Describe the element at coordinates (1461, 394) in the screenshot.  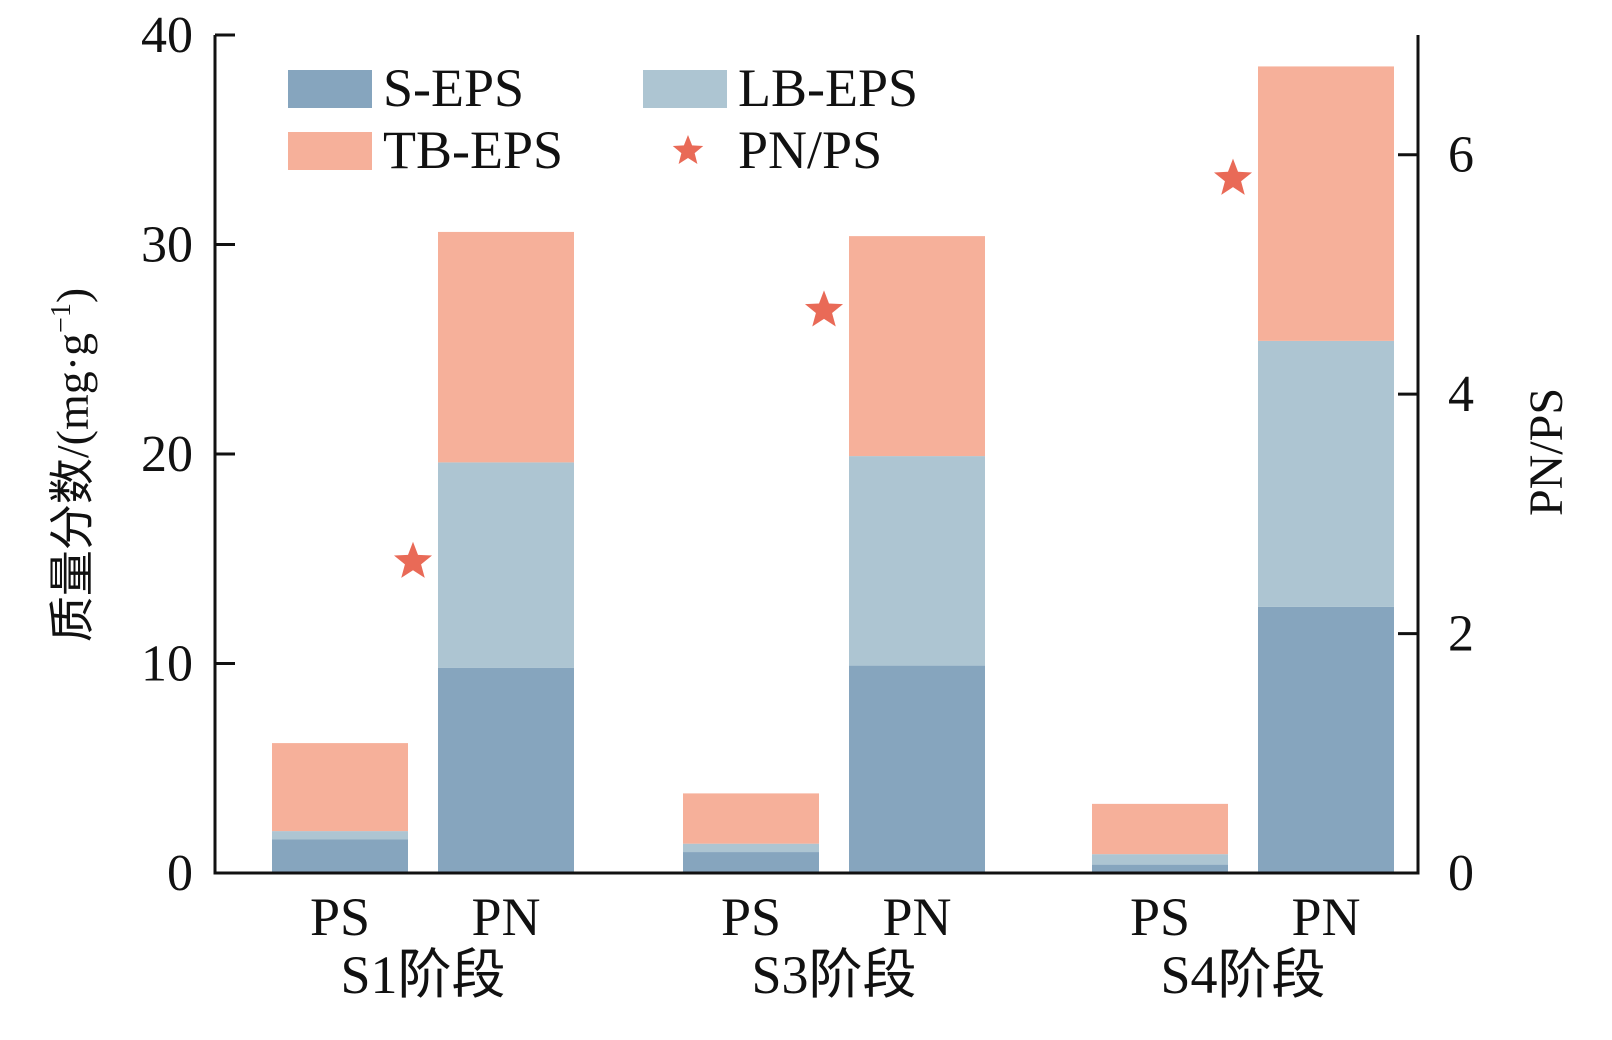
I see `y2-tick-label-4: 4` at that location.